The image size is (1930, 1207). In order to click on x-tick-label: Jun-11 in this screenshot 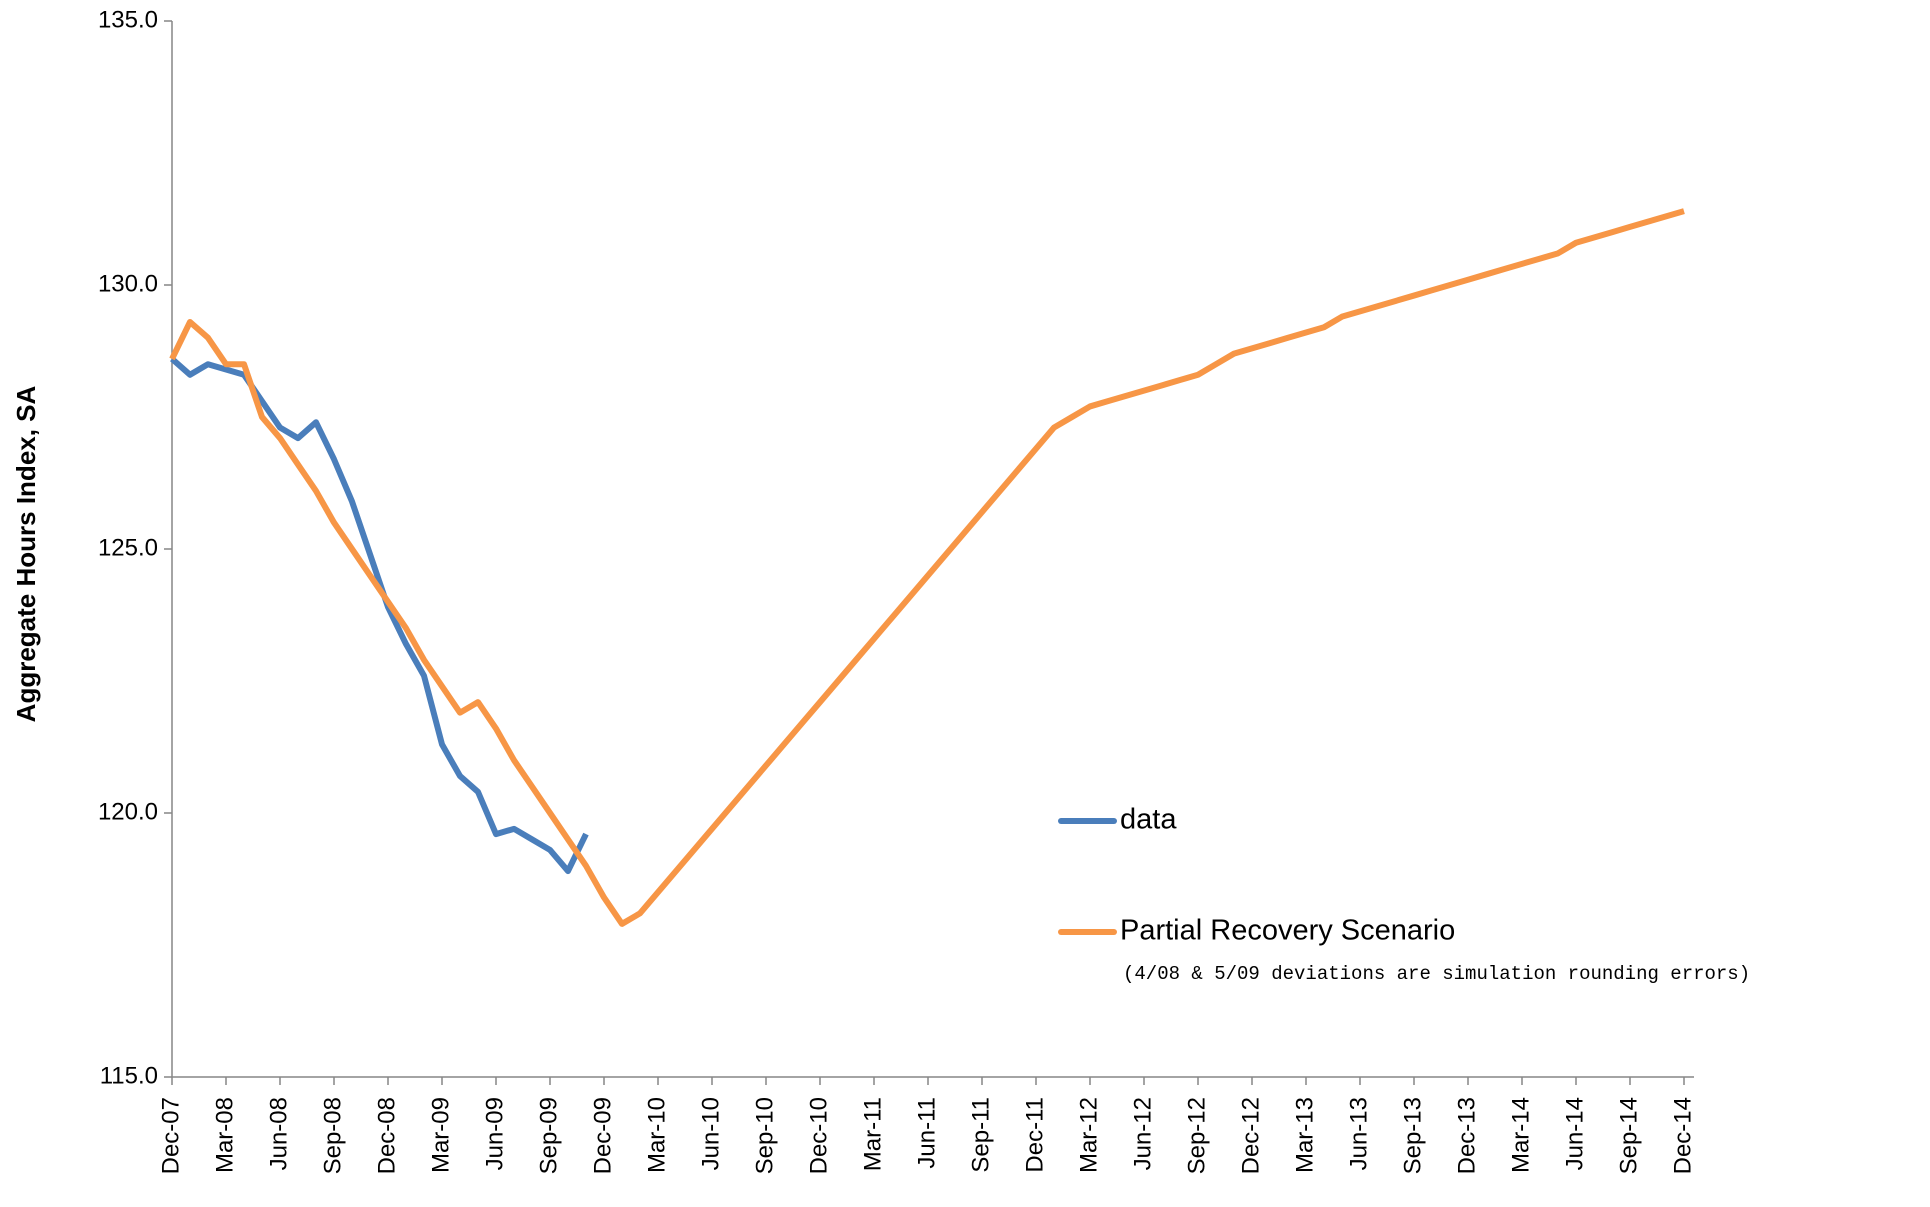, I will do `click(926, 1133)`.